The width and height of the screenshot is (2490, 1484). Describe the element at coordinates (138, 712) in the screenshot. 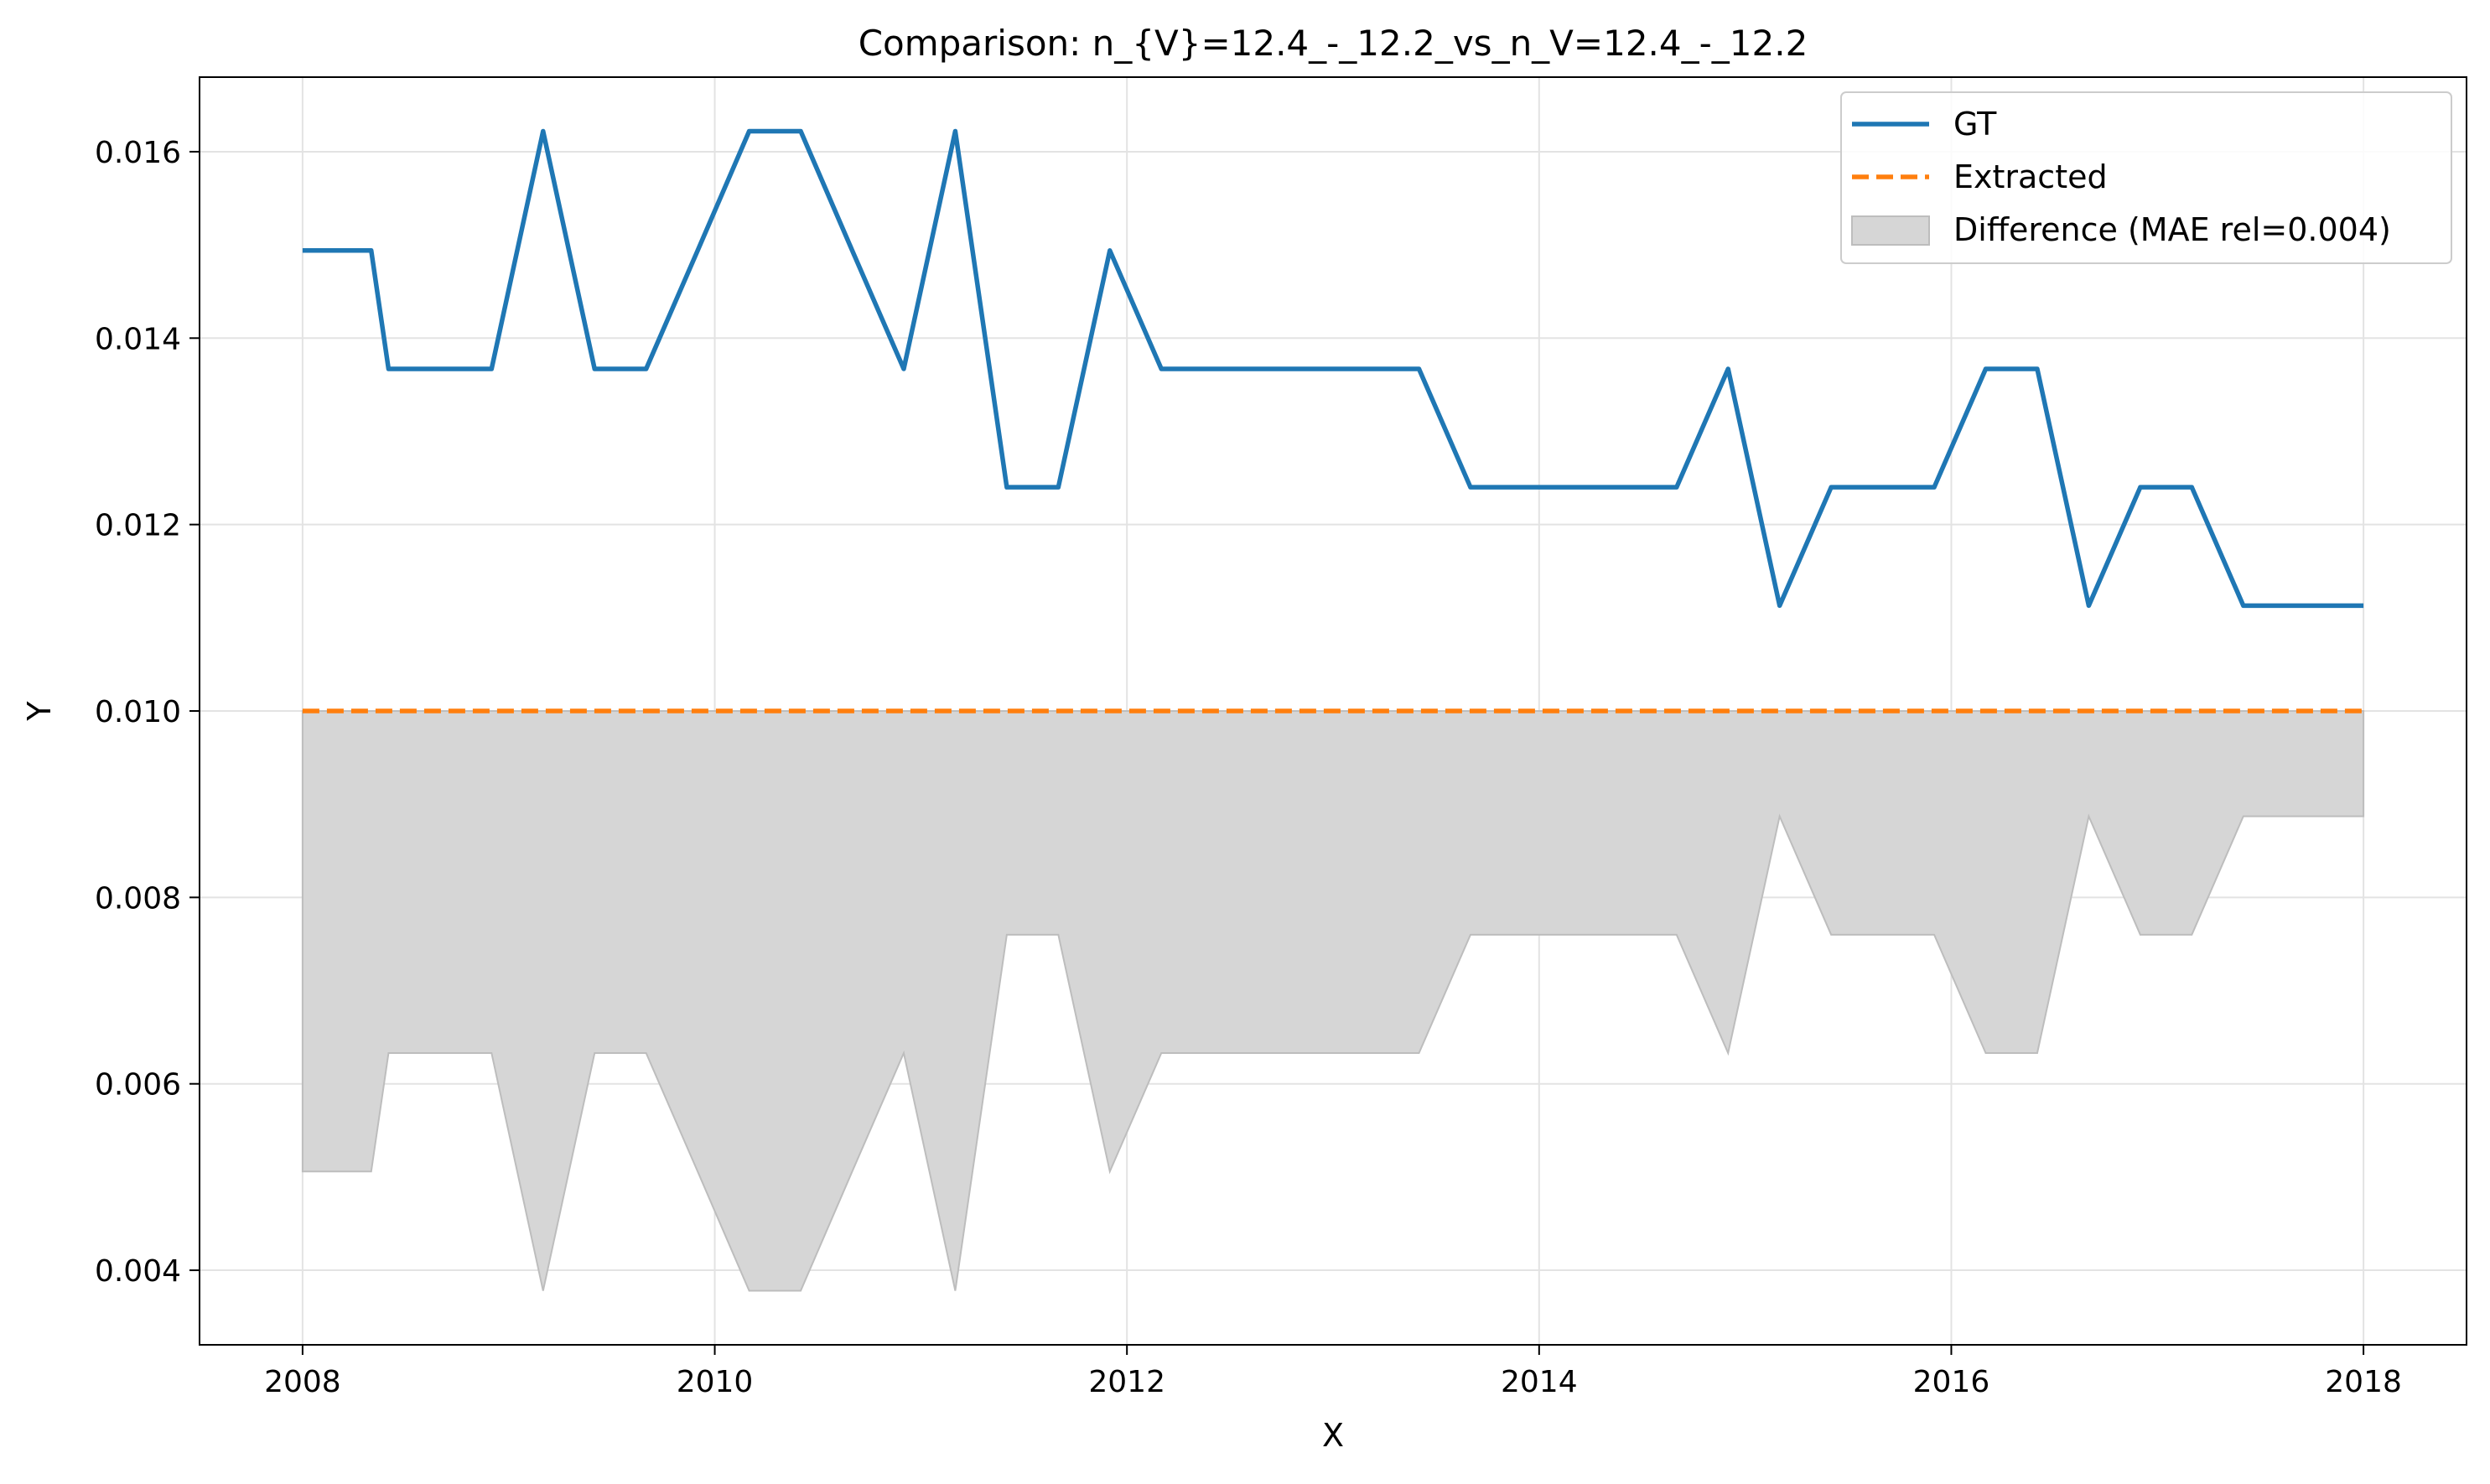

I see `y-tick-label: 0.010` at that location.